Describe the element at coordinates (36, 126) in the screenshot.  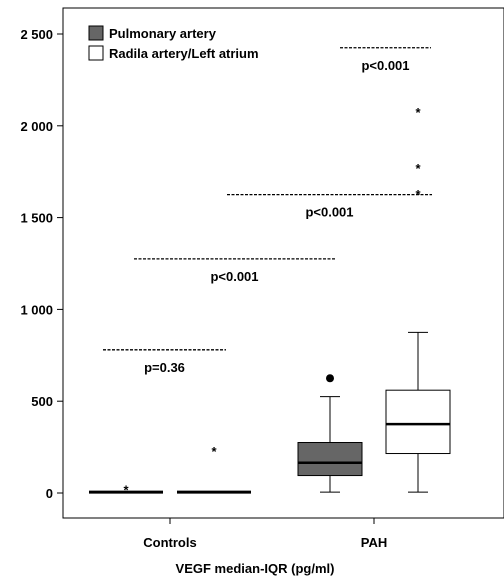
I see `y-tick-label: 2 000` at that location.